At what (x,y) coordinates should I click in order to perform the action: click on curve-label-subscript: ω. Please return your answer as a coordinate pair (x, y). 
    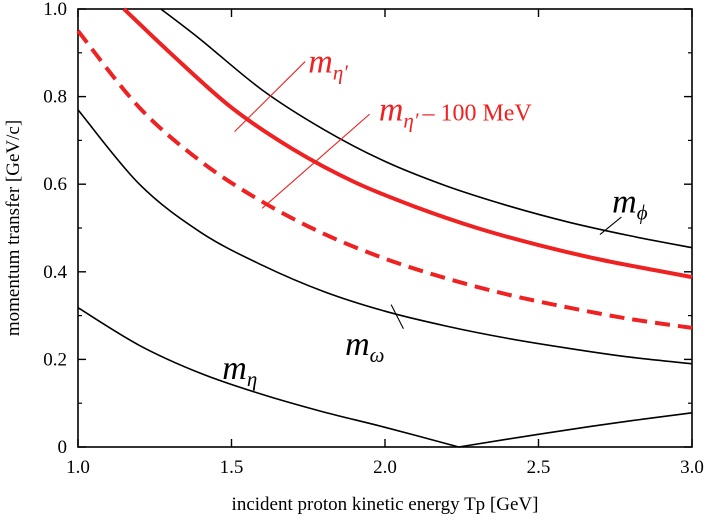
    Looking at the image, I should click on (377, 355).